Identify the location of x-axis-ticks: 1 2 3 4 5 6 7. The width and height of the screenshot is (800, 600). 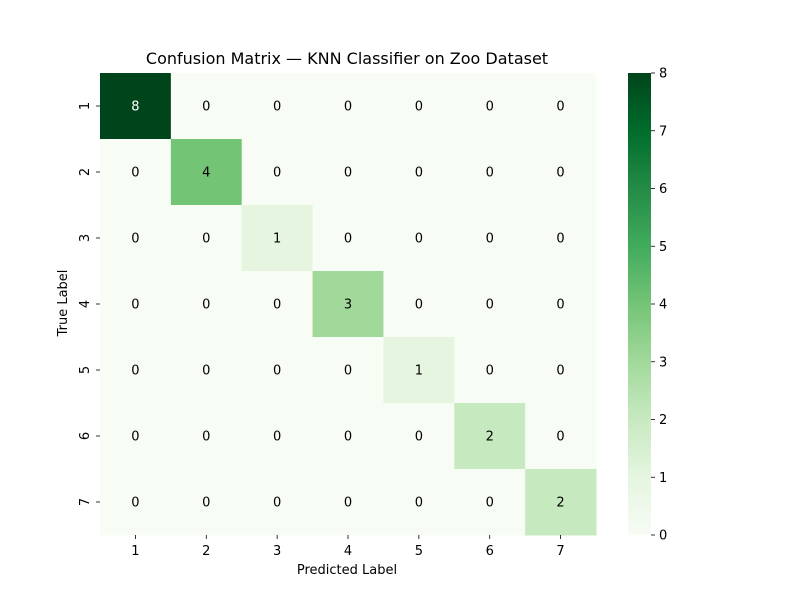
(348, 547).